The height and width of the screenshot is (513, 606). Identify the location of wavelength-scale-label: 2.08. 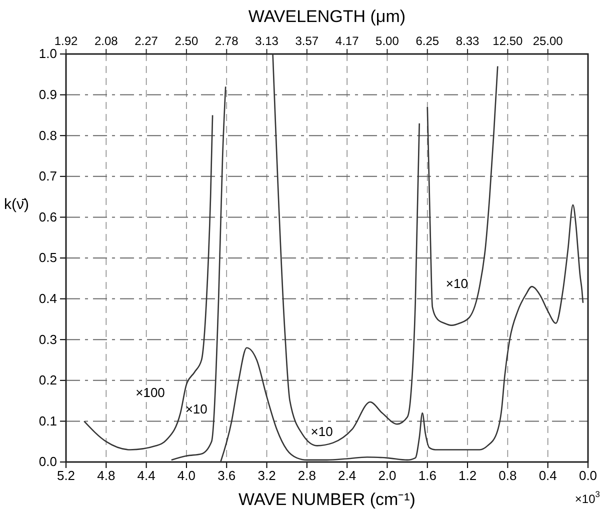
(106, 44).